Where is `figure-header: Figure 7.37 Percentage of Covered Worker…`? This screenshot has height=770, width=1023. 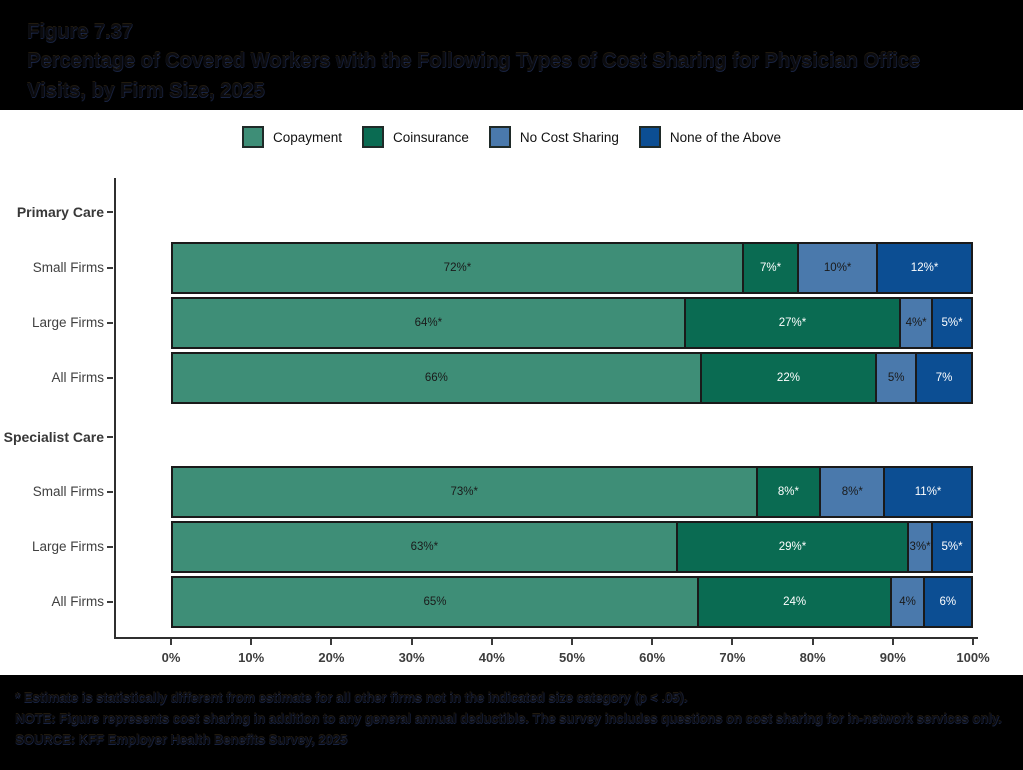
figure-header: Figure 7.37 Percentage of Covered Worker… is located at coordinates (511, 55).